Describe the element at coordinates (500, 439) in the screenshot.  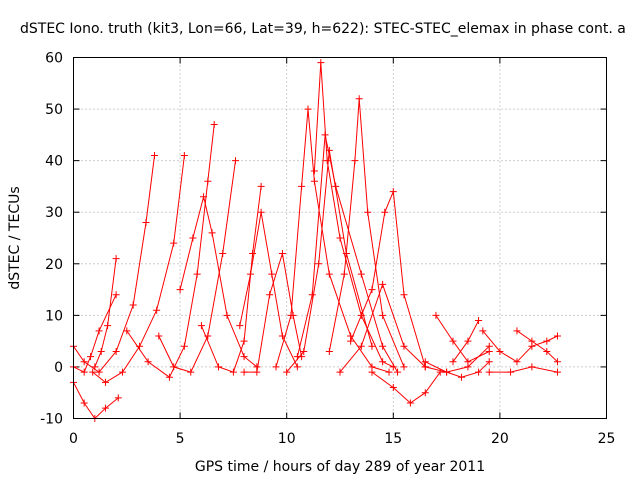
I see `x-tick-label: 20` at that location.